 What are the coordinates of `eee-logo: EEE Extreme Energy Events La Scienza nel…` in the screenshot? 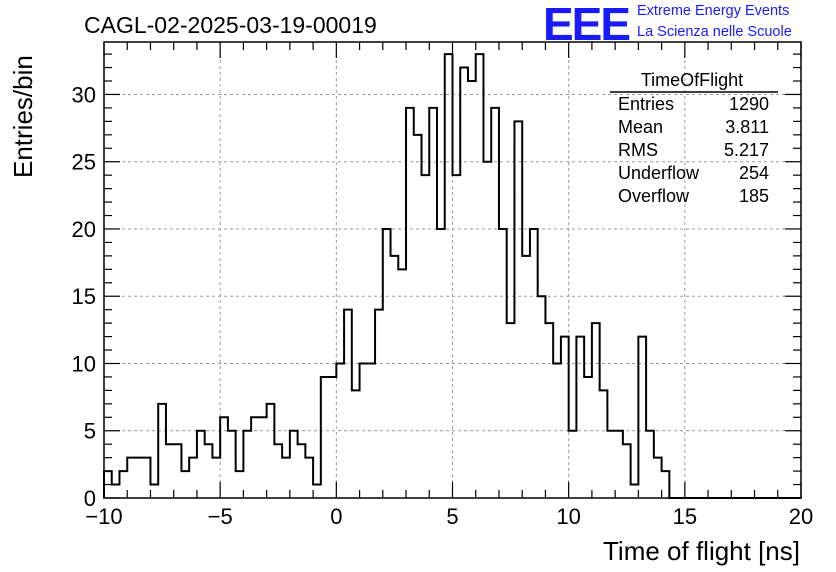 It's located at (688, 25).